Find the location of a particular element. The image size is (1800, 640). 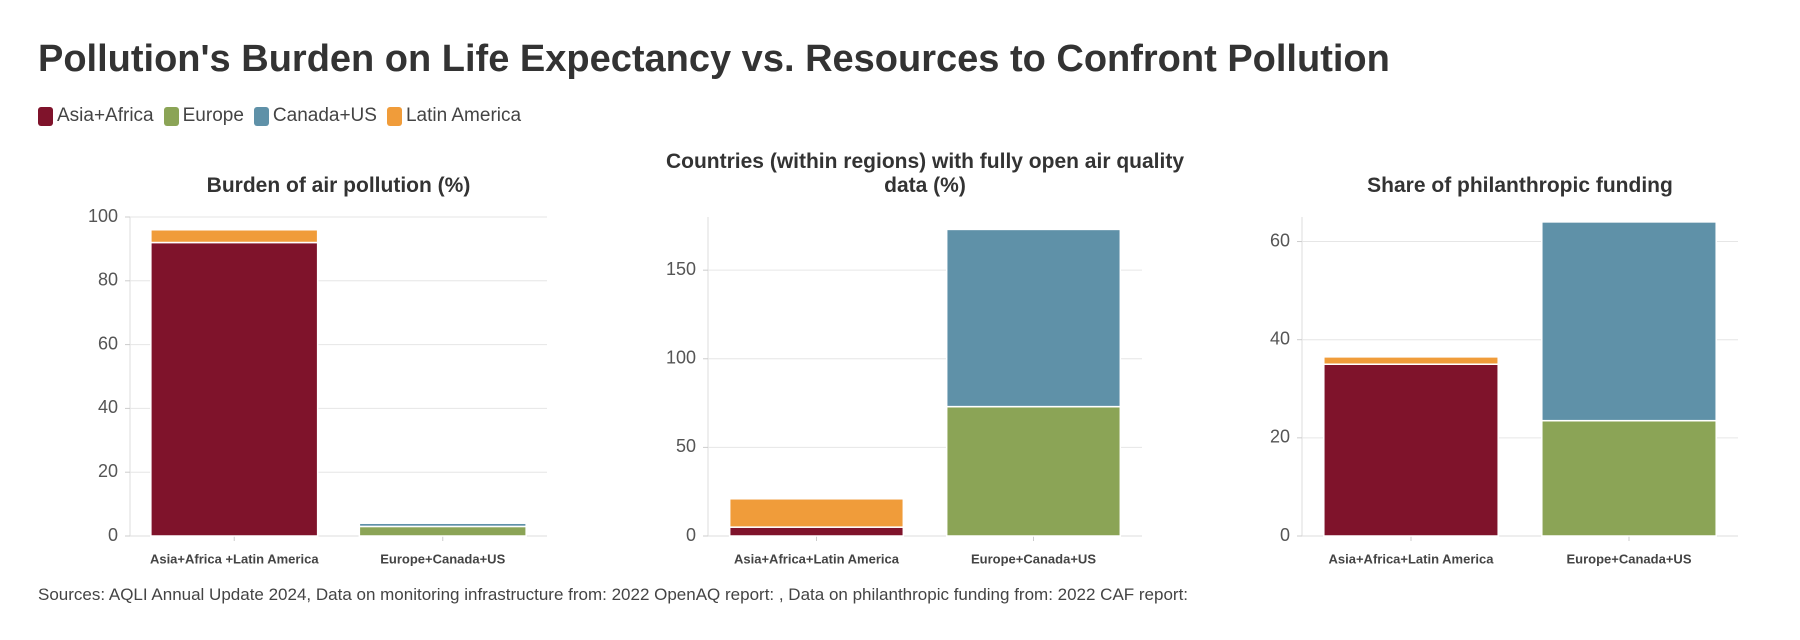

legend-label: Latin America is located at coordinates (463, 115).